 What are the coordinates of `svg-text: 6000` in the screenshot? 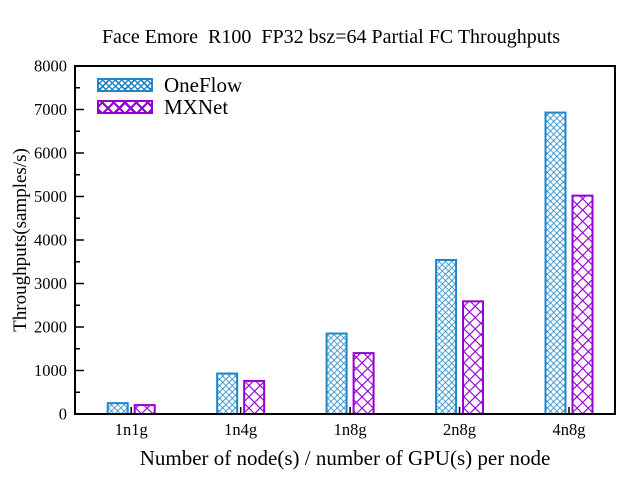 It's located at (50, 153).